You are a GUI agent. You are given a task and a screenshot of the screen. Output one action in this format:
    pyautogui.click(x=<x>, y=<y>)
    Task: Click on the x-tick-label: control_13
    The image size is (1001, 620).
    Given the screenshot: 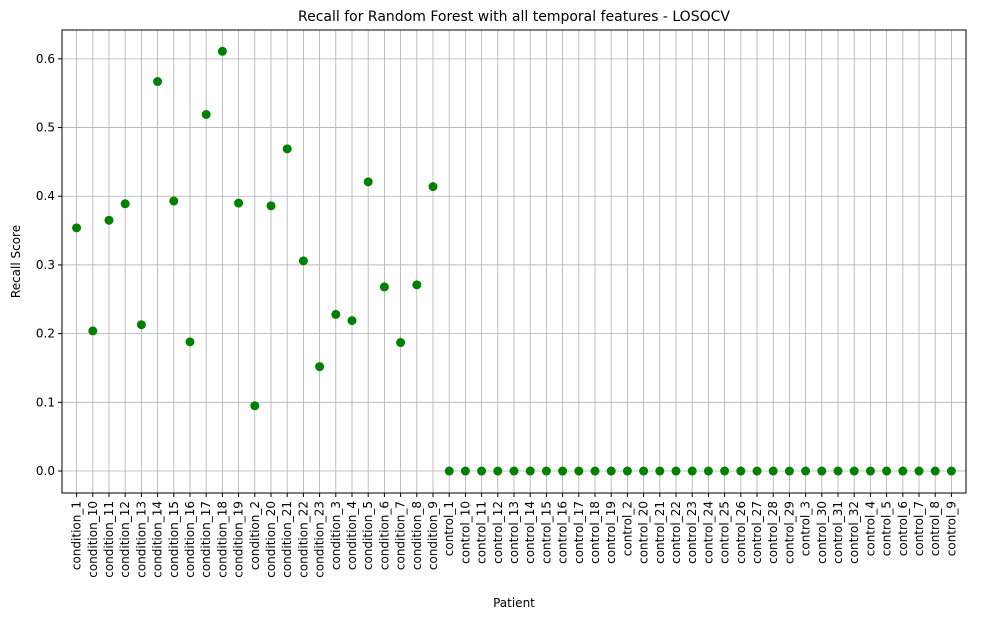 What is the action you would take?
    pyautogui.click(x=514, y=532)
    